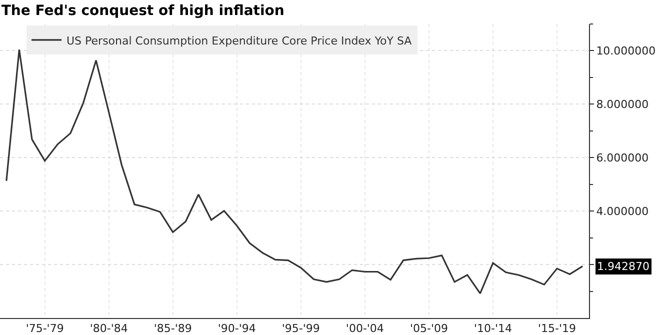 This screenshot has width=665, height=335. I want to click on x-tick-label: '15-'19, so click(557, 328).